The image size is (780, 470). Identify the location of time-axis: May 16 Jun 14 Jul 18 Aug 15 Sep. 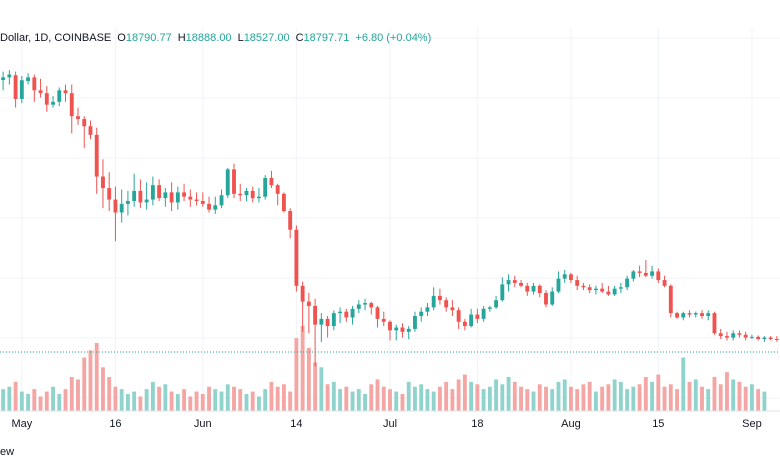
(386, 424).